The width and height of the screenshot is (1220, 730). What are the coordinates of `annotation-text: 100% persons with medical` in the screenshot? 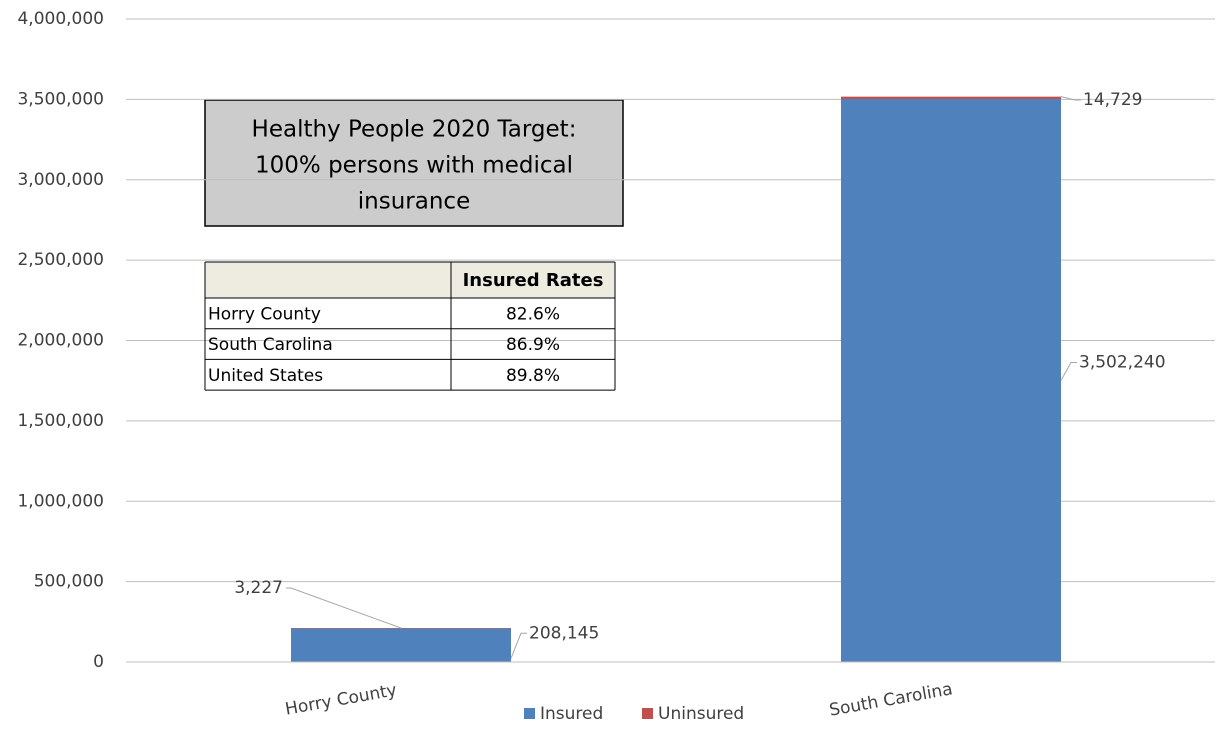 It's located at (414, 166).